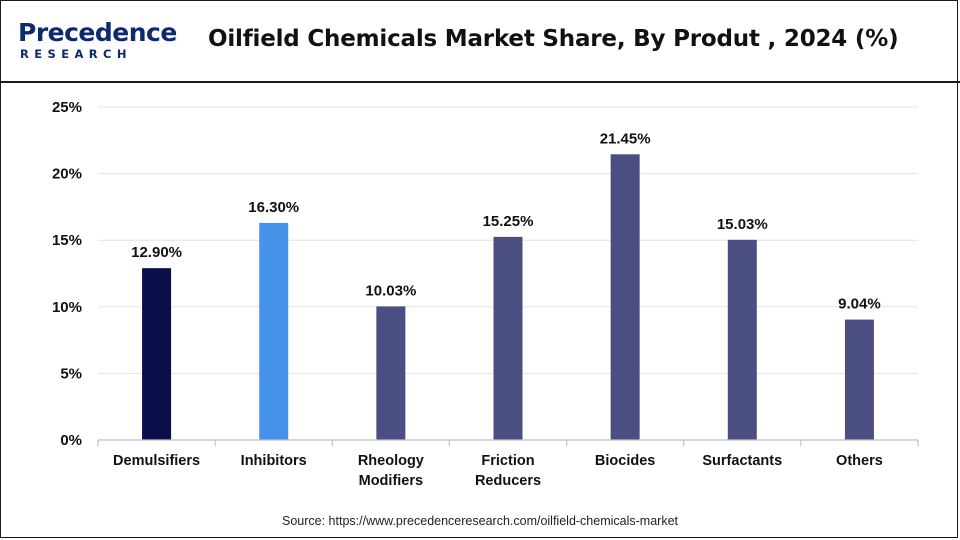 The image size is (960, 540). I want to click on x-tick-label-line: Demulsifiers, so click(156, 461).